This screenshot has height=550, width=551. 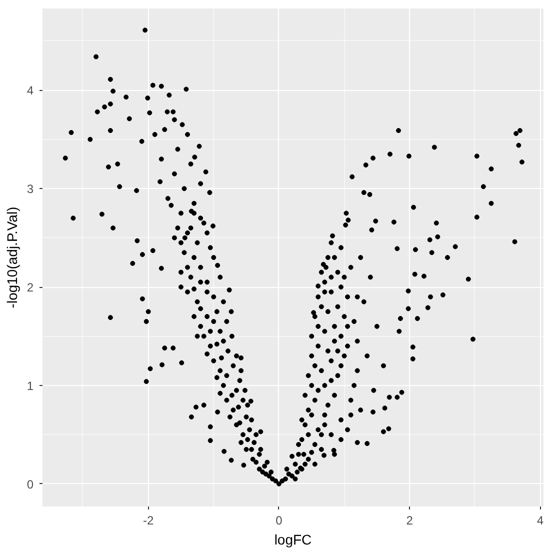 I want to click on y-tick-label: 0, so click(x=30, y=484).